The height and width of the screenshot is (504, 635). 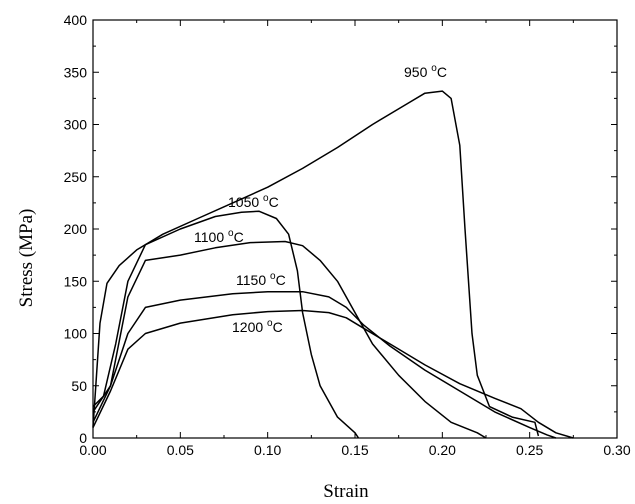 I want to click on x-axis-title: Strain, so click(x=346, y=491).